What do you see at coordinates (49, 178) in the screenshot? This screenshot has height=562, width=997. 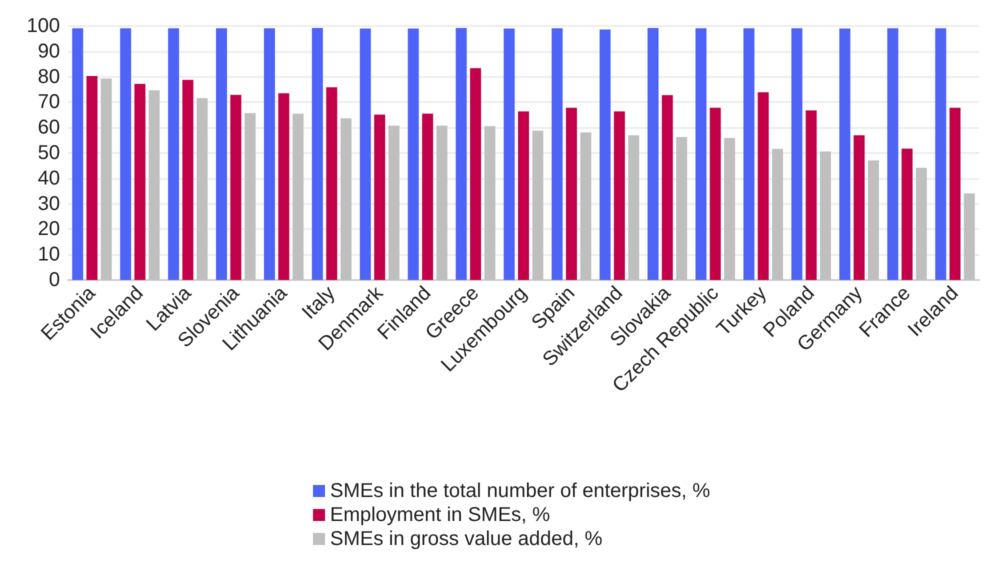 I see `y-tick-label: 40` at bounding box center [49, 178].